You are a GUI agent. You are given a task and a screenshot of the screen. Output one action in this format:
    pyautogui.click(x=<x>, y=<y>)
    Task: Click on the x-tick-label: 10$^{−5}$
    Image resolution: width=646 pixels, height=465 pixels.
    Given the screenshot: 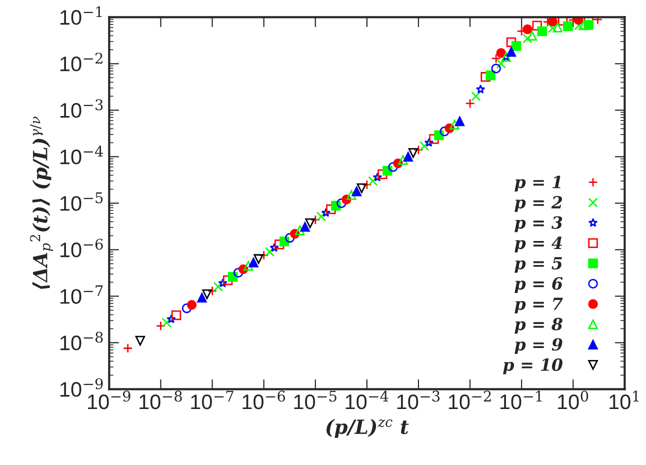 What is the action you would take?
    pyautogui.click(x=315, y=400)
    